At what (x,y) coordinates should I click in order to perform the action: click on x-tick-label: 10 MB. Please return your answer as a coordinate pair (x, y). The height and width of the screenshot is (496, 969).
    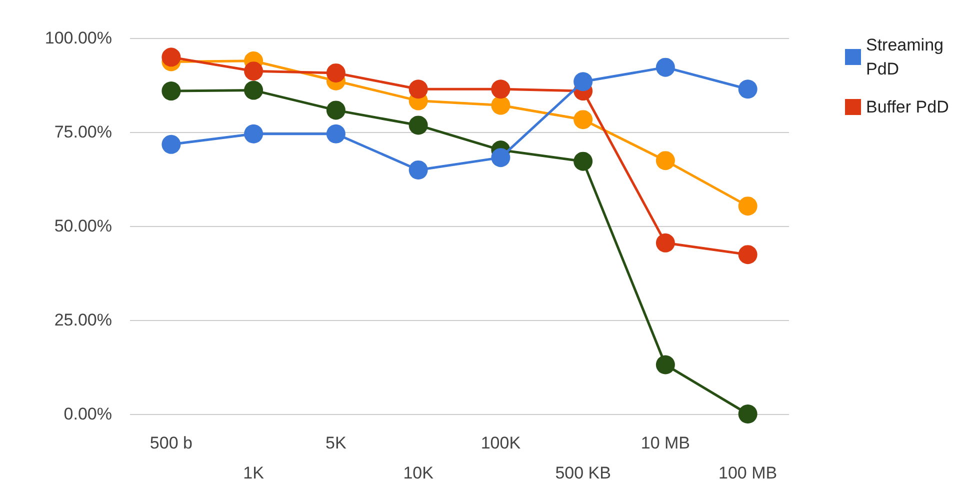
    Looking at the image, I should click on (665, 443).